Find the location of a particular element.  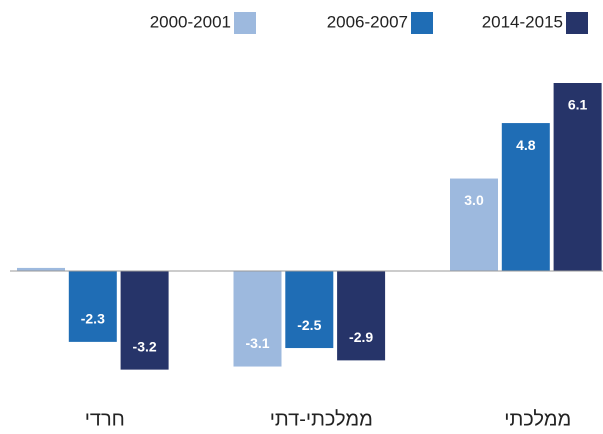

value-label: -2.9 is located at coordinates (361, 337).